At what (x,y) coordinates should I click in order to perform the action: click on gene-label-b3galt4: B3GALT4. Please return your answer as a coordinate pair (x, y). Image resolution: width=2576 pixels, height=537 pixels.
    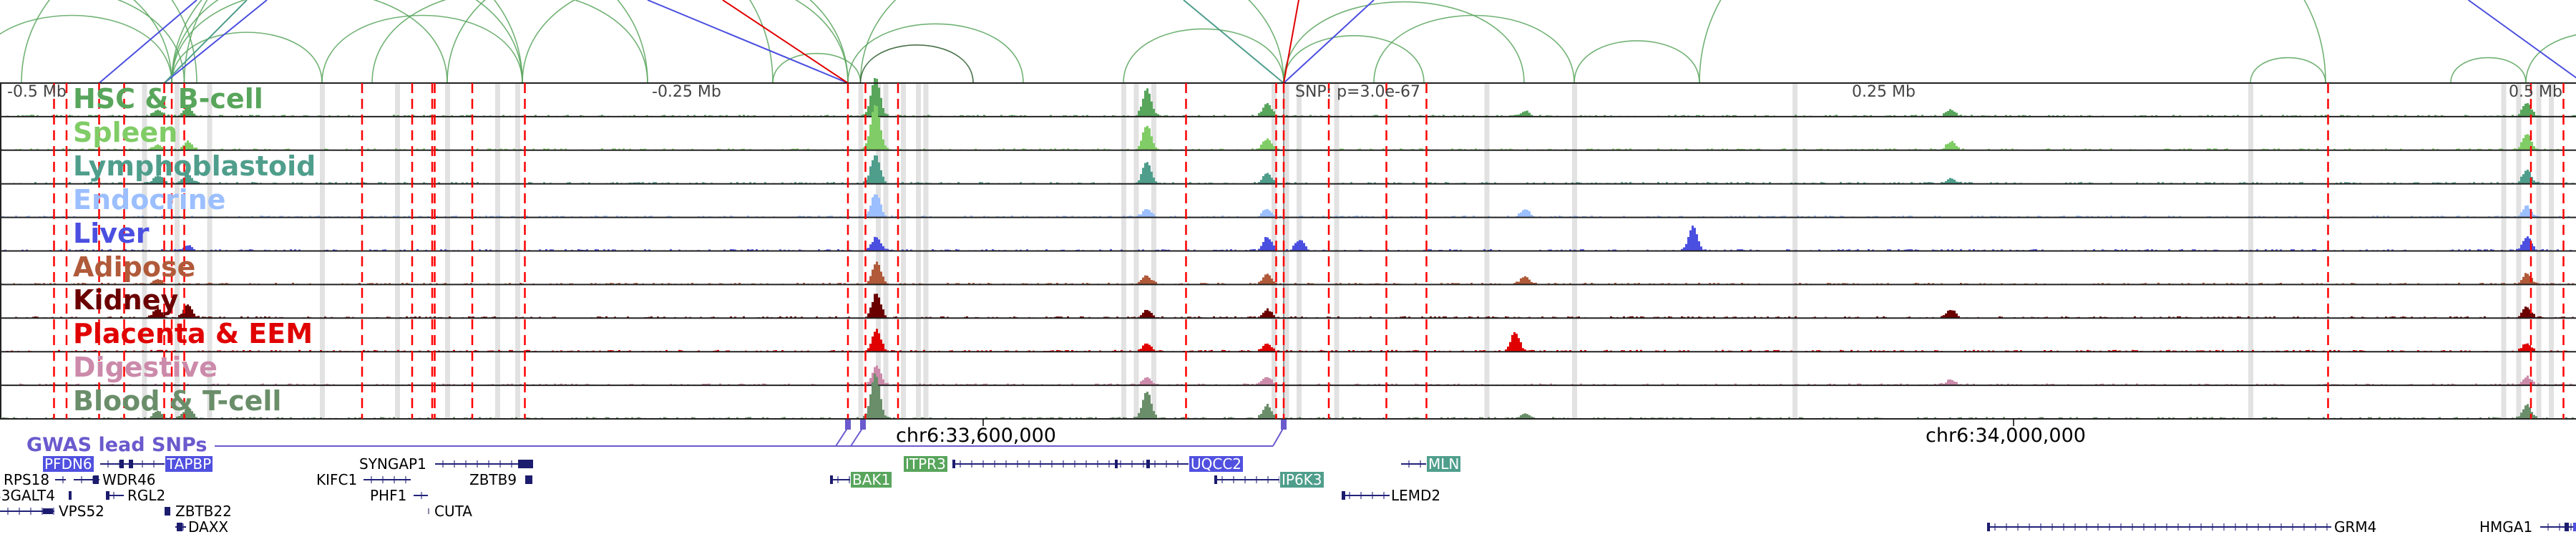
    Looking at the image, I should click on (27, 495).